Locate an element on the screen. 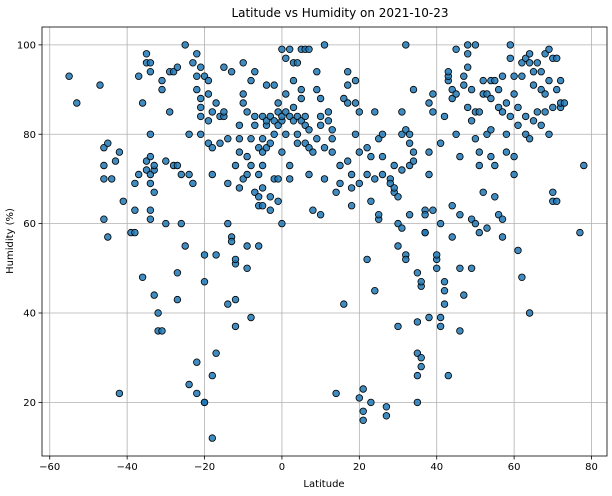 Image resolution: width=612 pixels, height=496 pixels. y-tick-label: 20 is located at coordinates (29, 403).